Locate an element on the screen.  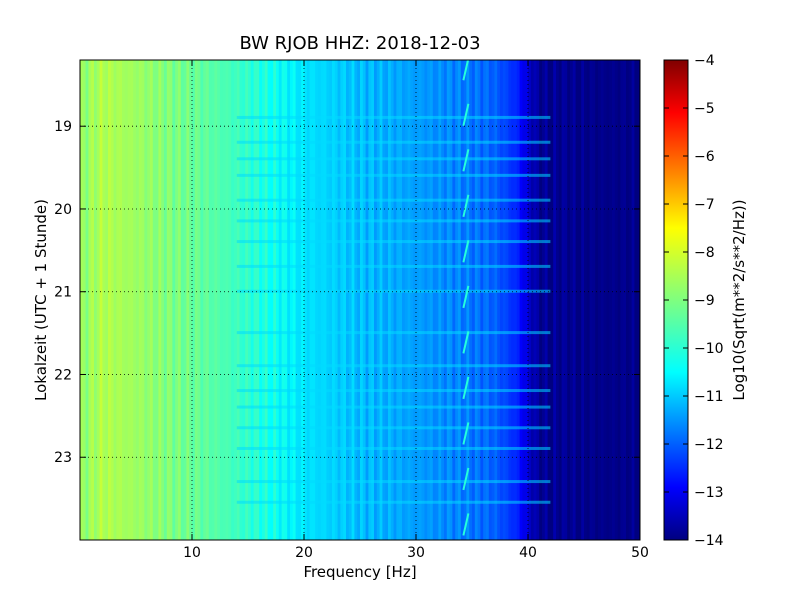
y-tick-label: 23 is located at coordinates (63, 458).